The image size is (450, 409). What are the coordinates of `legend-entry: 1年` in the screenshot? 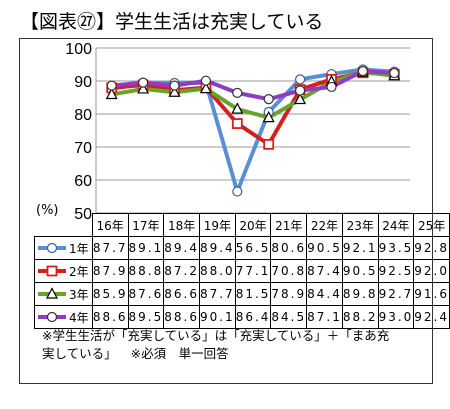 It's located at (63, 248).